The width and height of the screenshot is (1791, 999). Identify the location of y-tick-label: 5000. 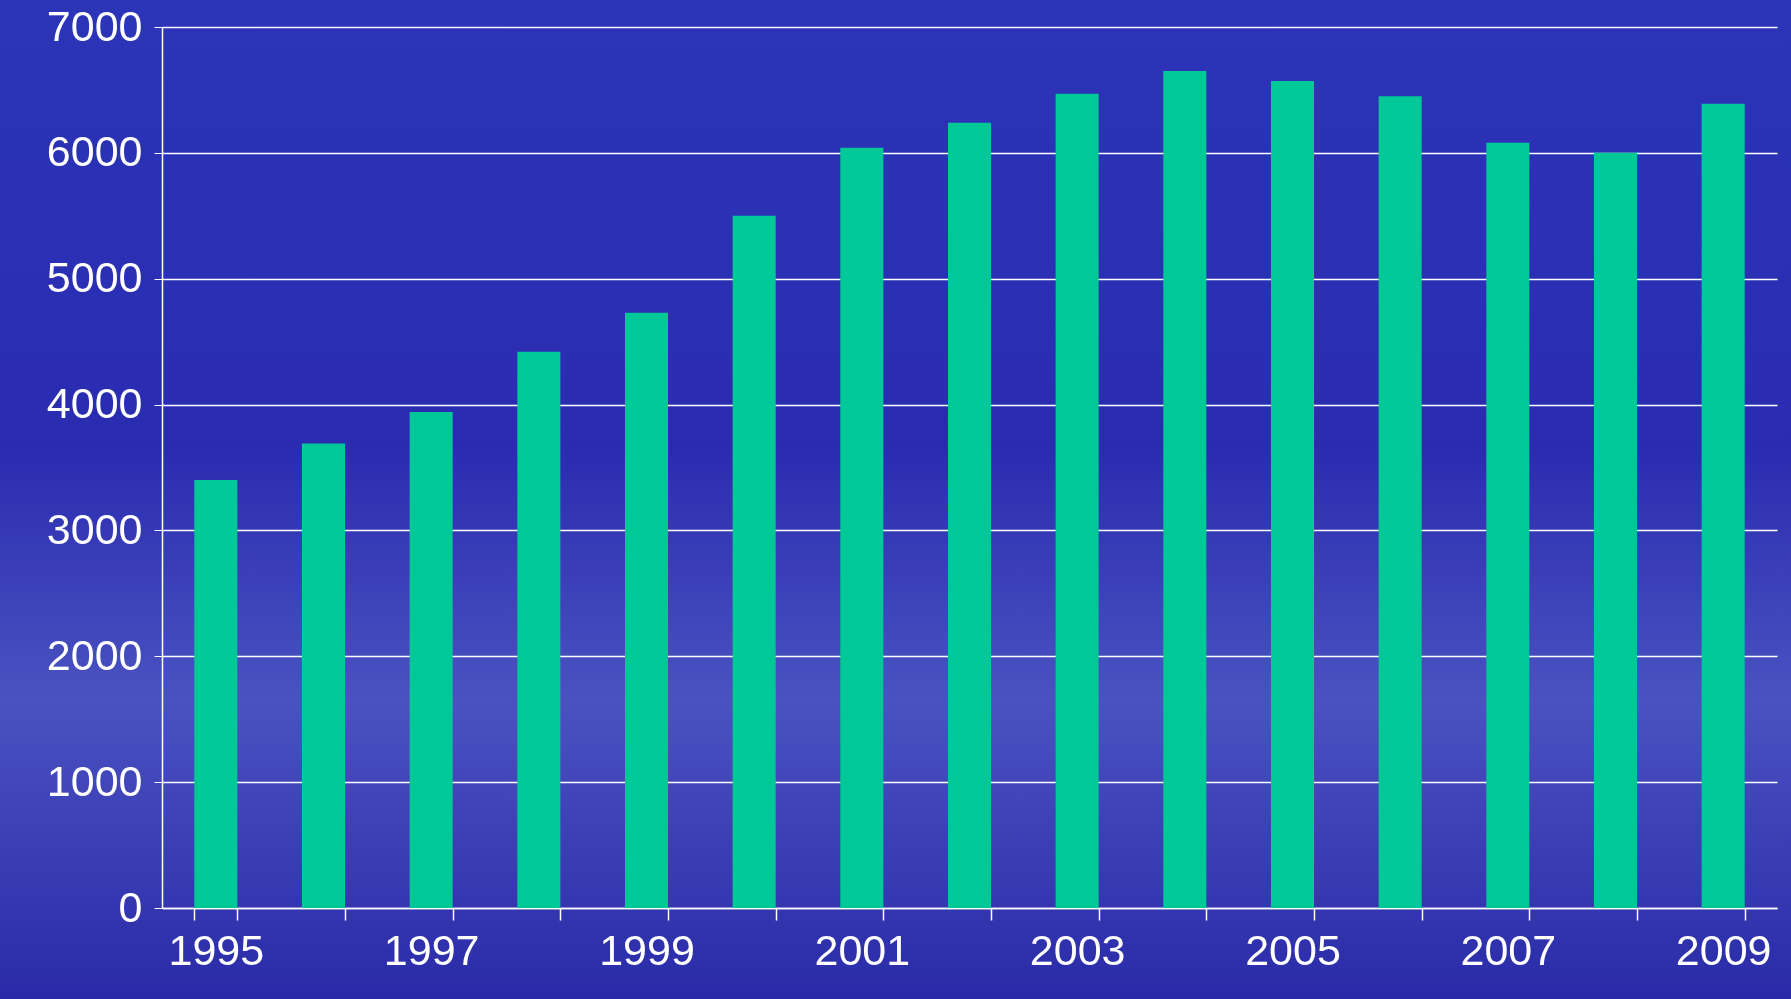
(94, 277).